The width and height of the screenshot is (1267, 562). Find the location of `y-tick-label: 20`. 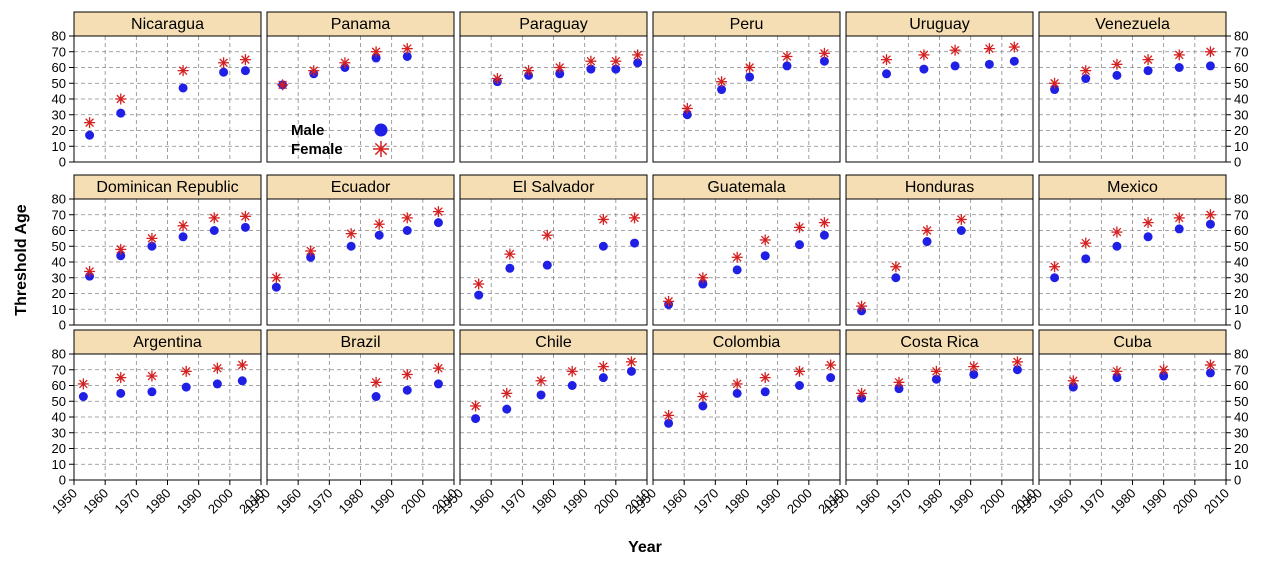

y-tick-label: 20 is located at coordinates (59, 130).